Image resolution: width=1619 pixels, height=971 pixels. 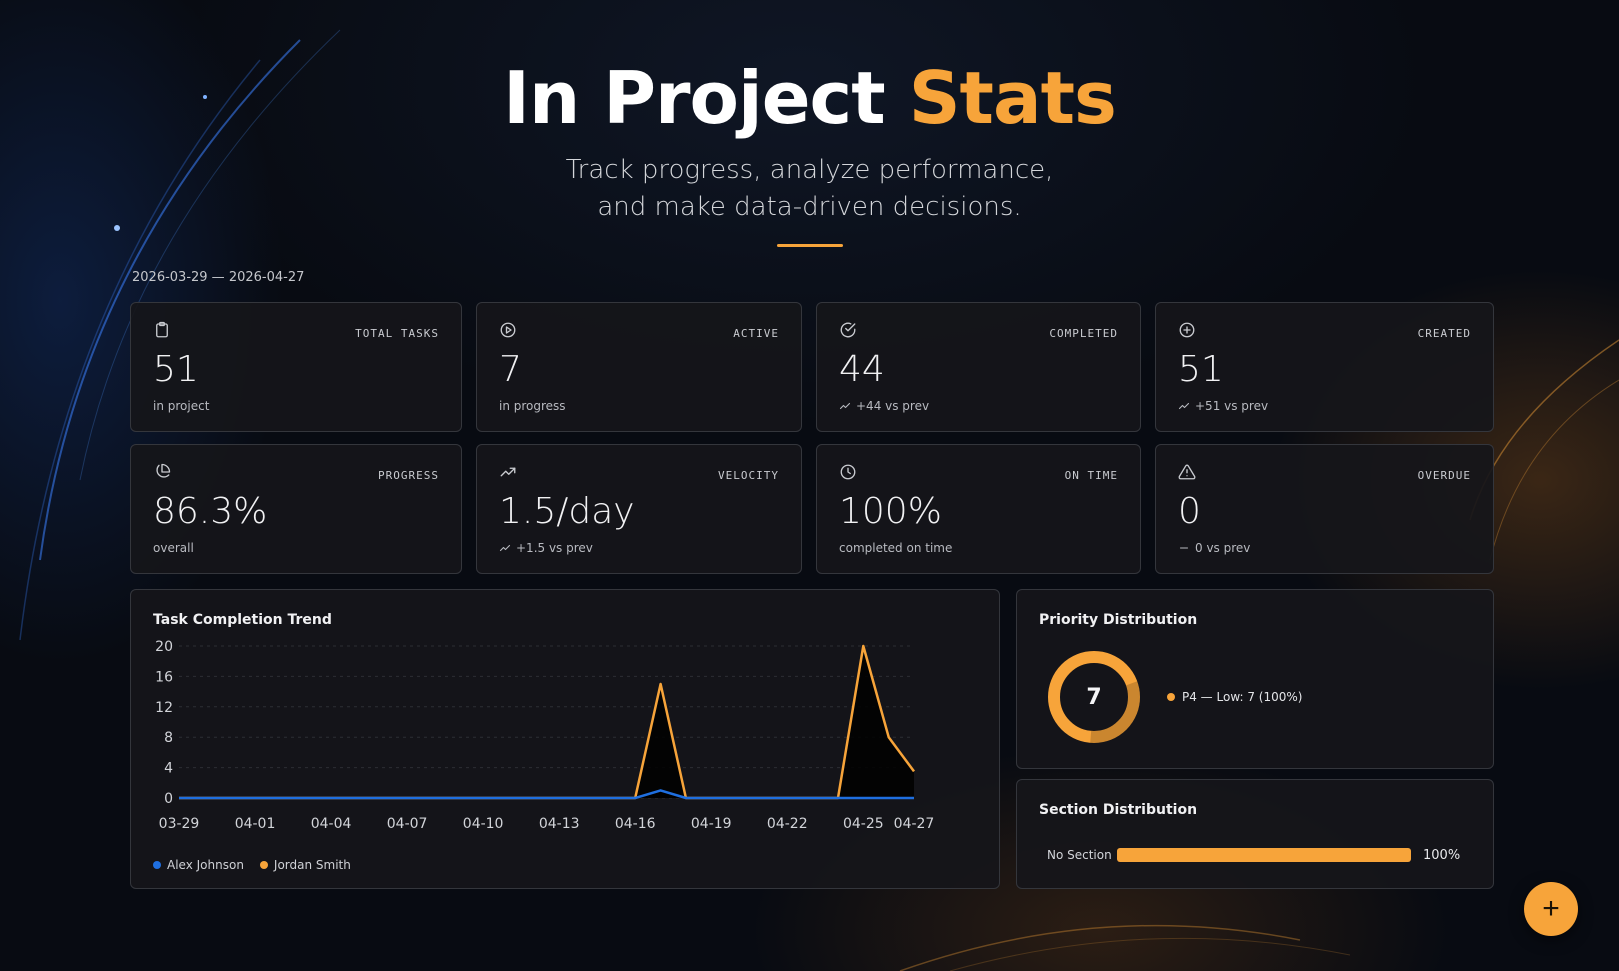 What do you see at coordinates (559, 824) in the screenshot?
I see `x-tick-label: 04-13` at bounding box center [559, 824].